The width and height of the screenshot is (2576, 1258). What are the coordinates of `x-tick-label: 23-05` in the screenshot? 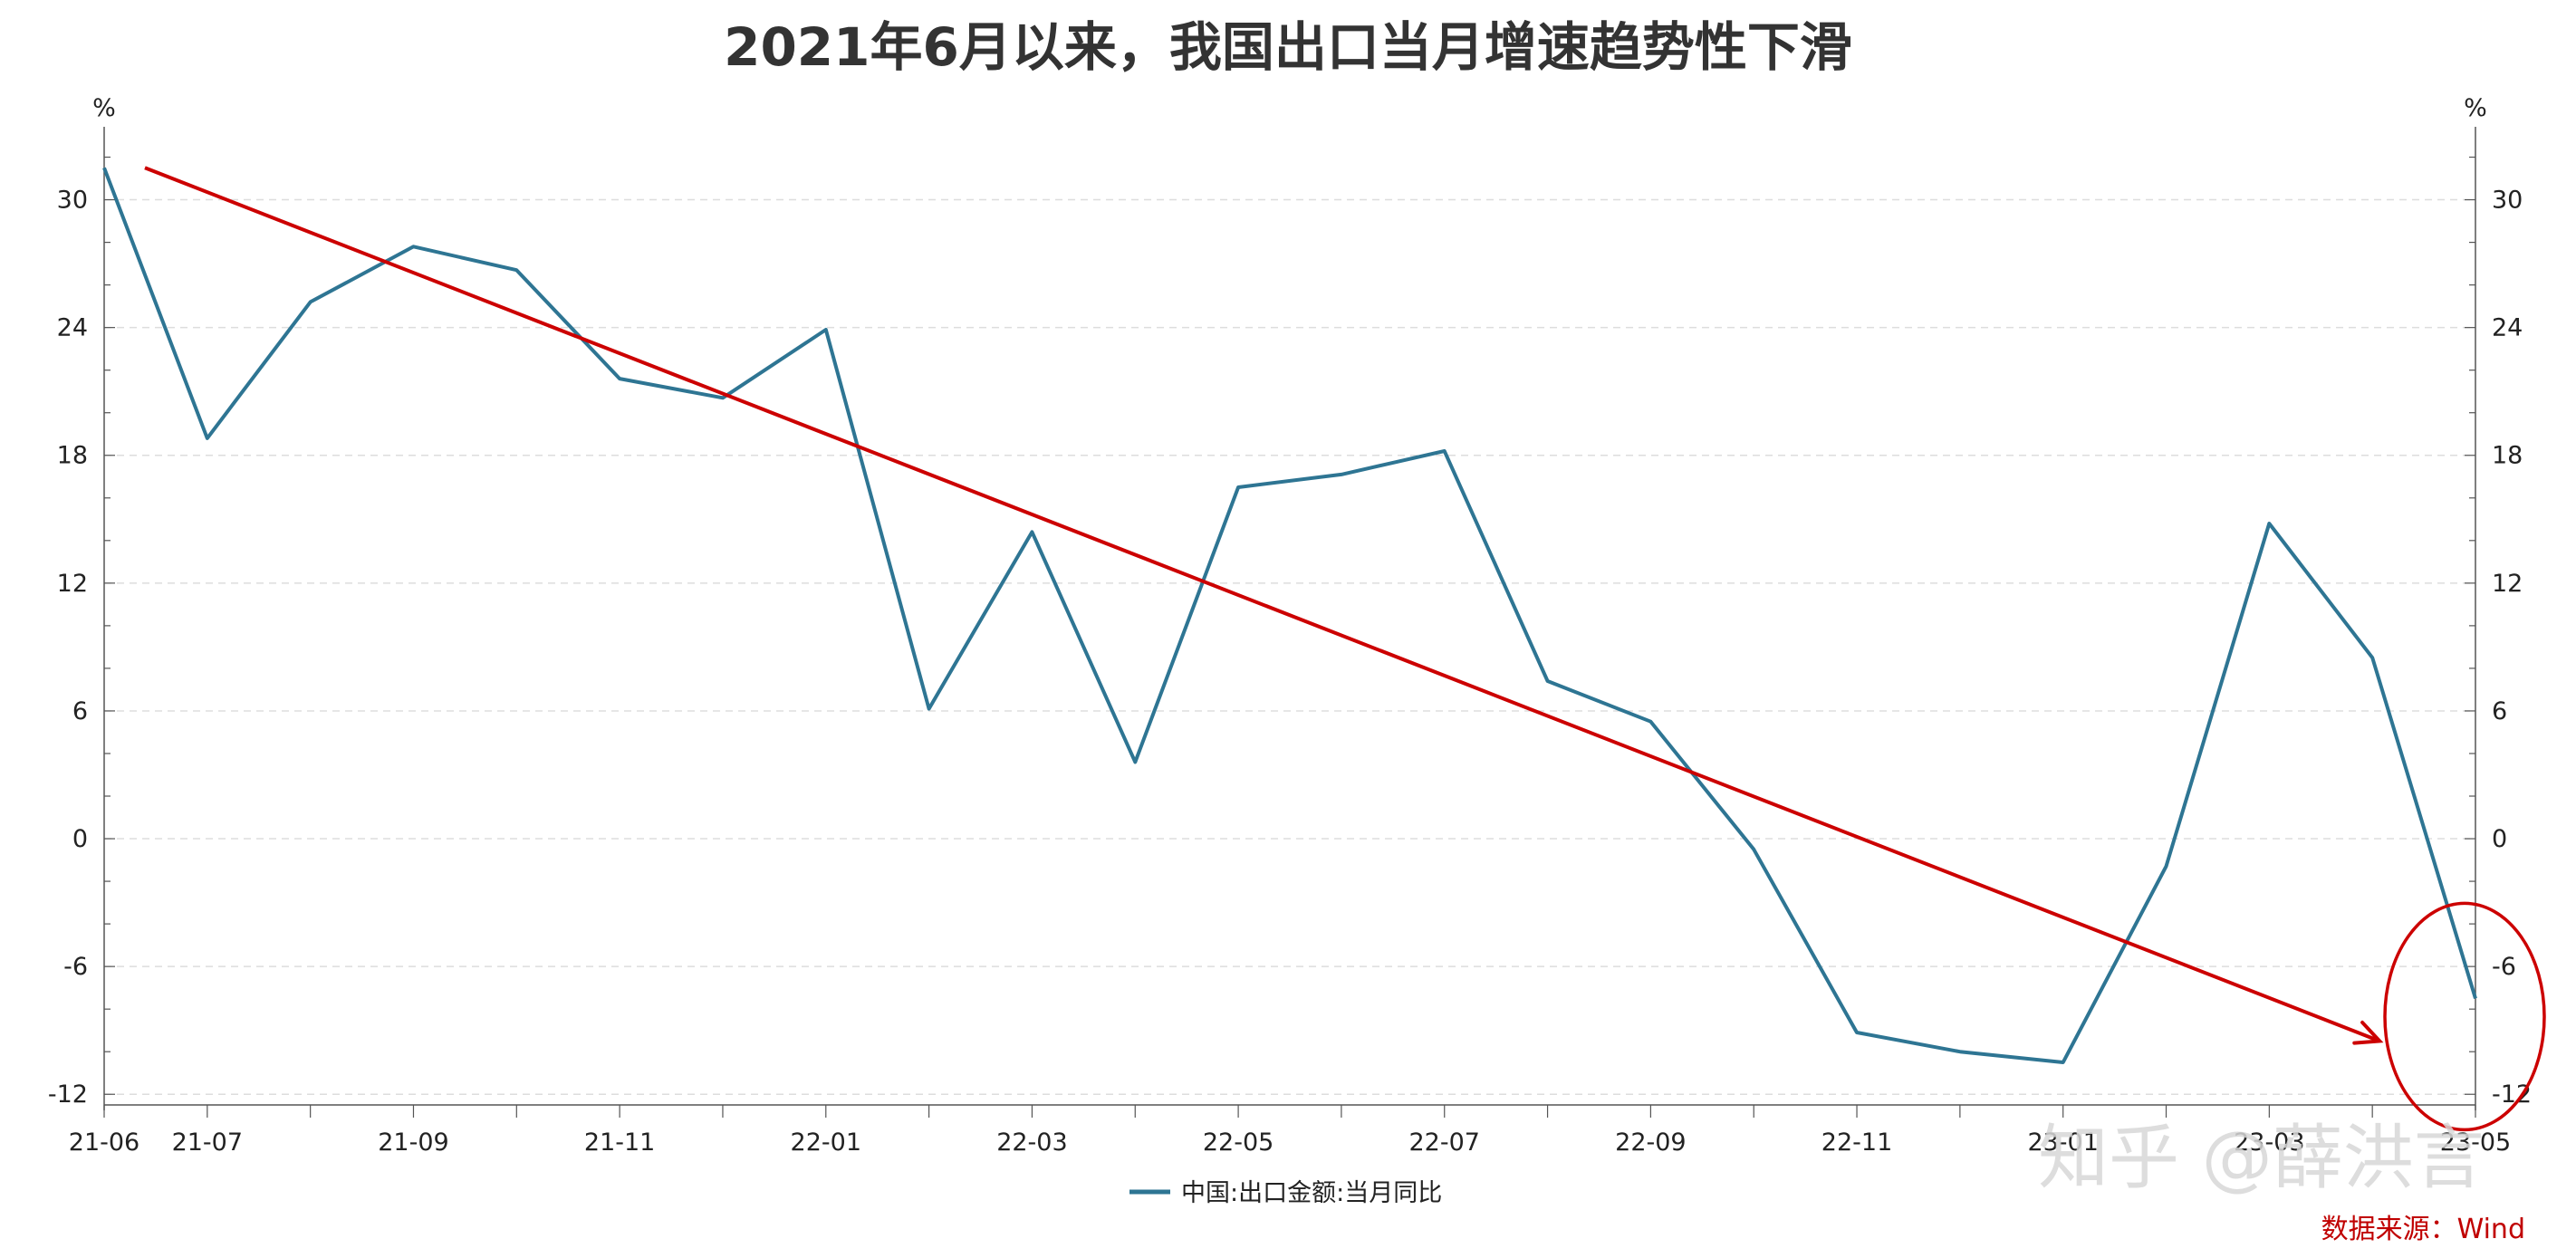 It's located at (2475, 1142).